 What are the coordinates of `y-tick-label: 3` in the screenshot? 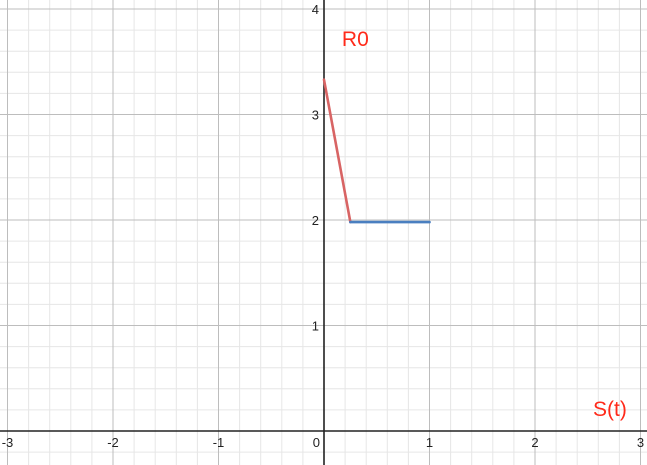 It's located at (315, 115).